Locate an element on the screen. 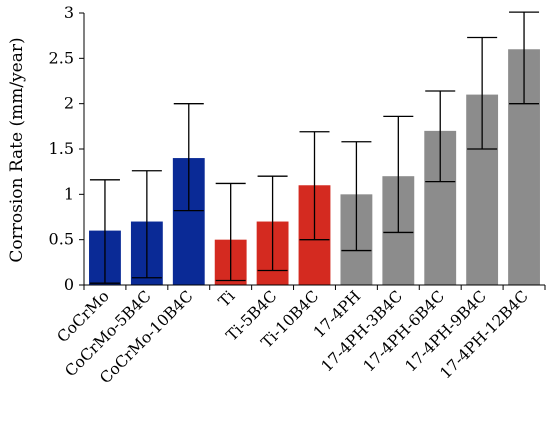 The height and width of the screenshot is (422, 550). y-tick-label-6: 2.5 is located at coordinates (61, 57).